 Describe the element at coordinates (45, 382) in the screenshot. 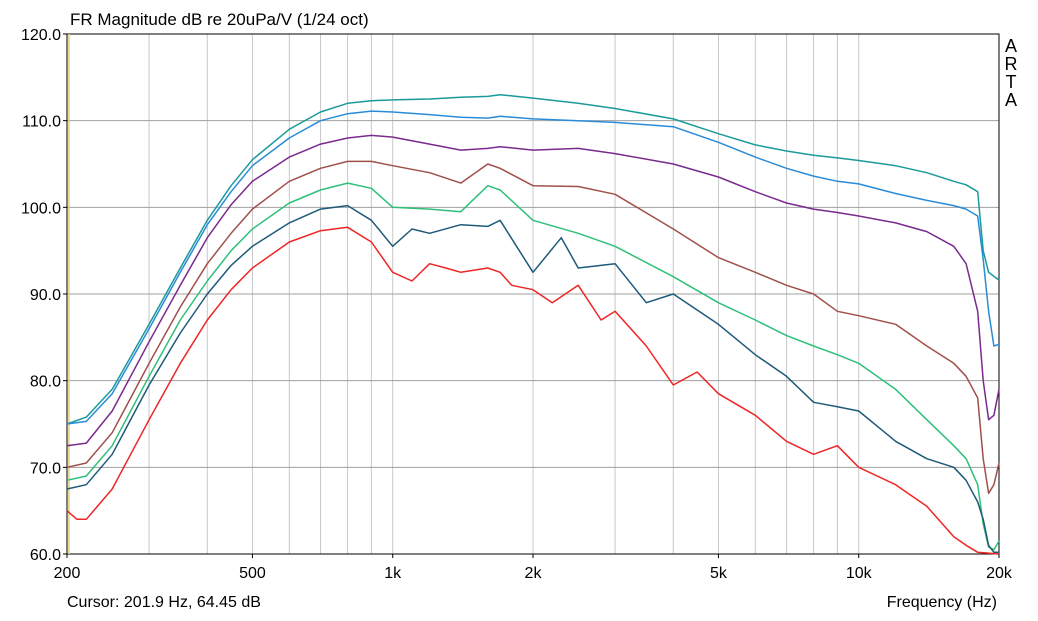

I see `y-tick-label: 80.0` at that location.